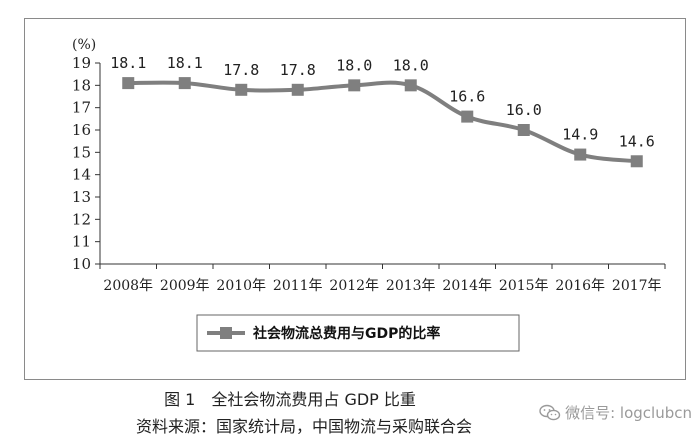 The height and width of the screenshot is (447, 700). What do you see at coordinates (81, 264) in the screenshot?
I see `y-tick-label: 10` at bounding box center [81, 264].